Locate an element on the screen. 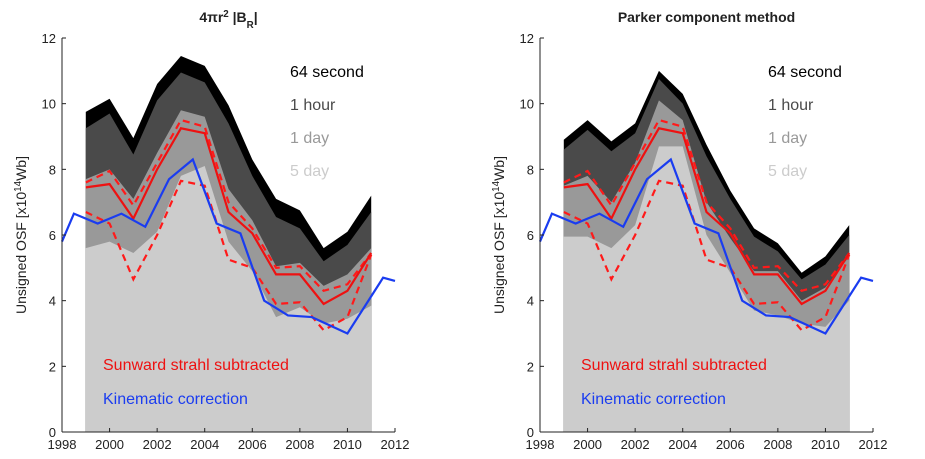  chart-title: 4πr2 |BR| is located at coordinates (228, 20).